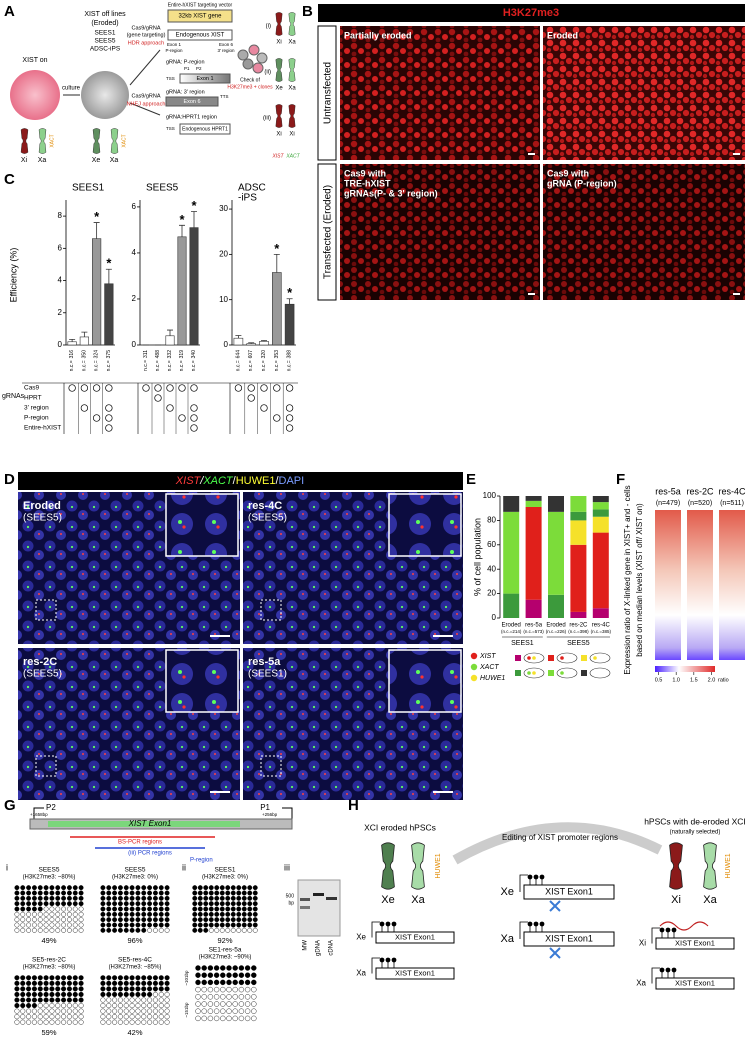  I want to click on label: ~101bp, so click(186, 978).